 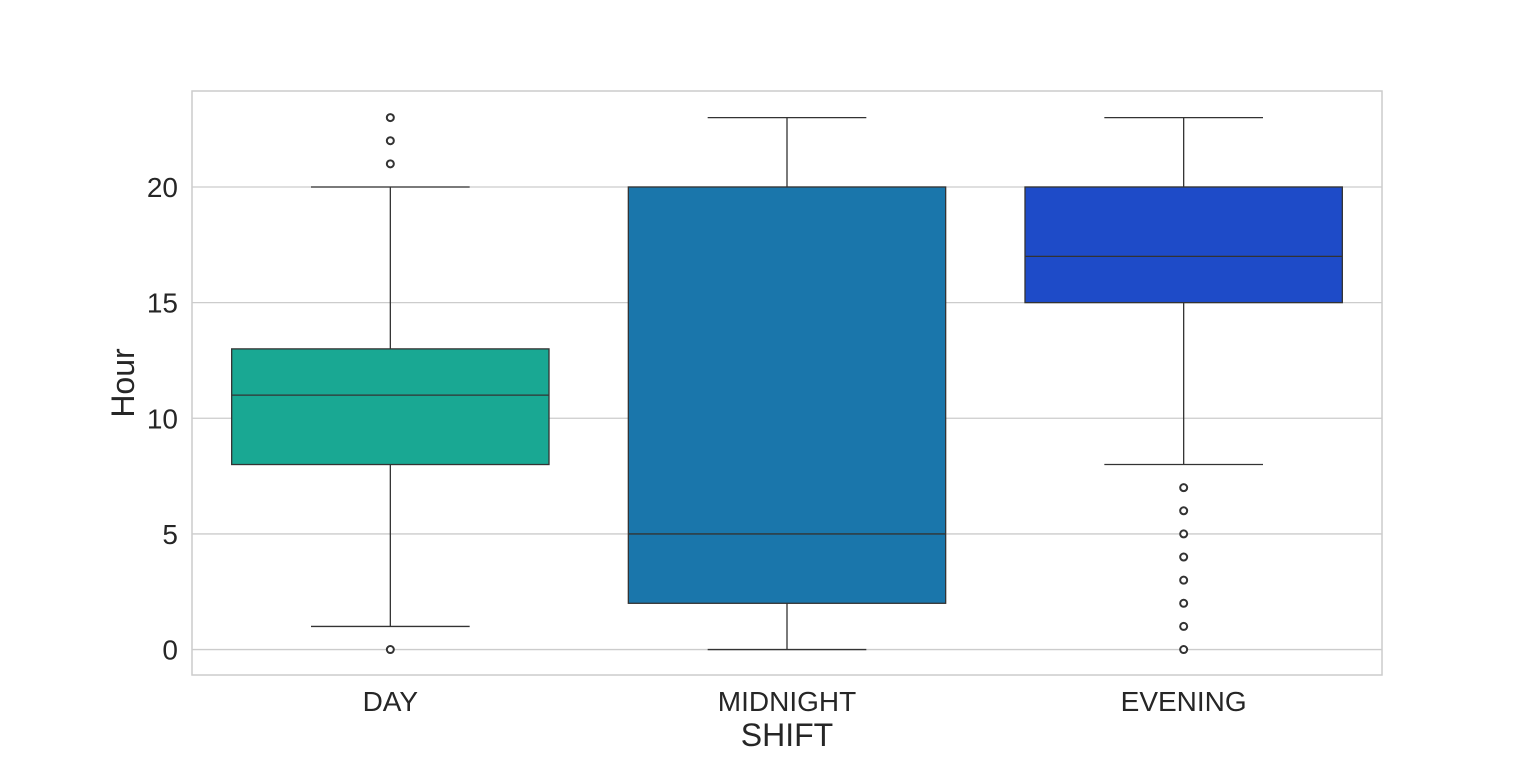 I want to click on x-tick-label: MIDNIGHT, so click(x=787, y=701).